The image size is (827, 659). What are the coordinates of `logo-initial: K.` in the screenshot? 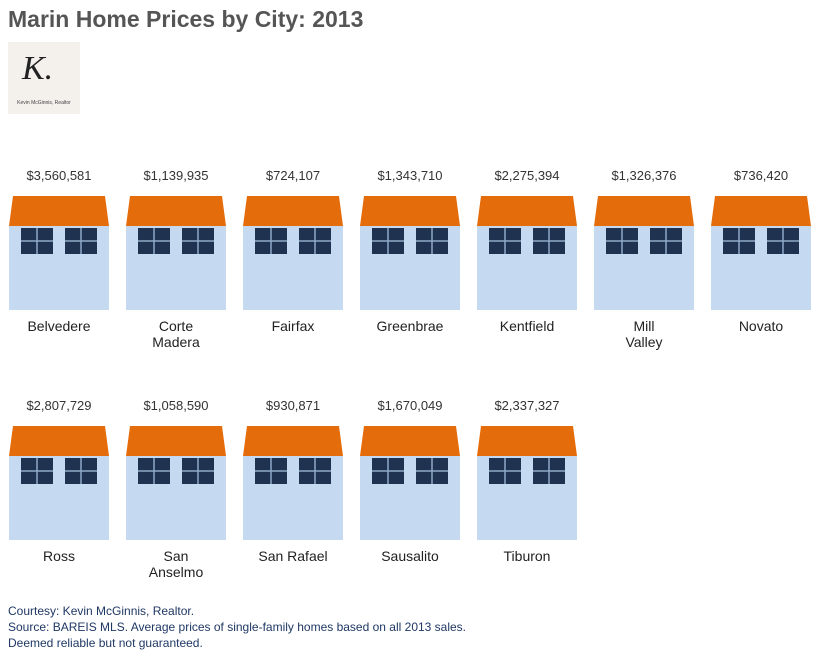 It's located at (38, 68).